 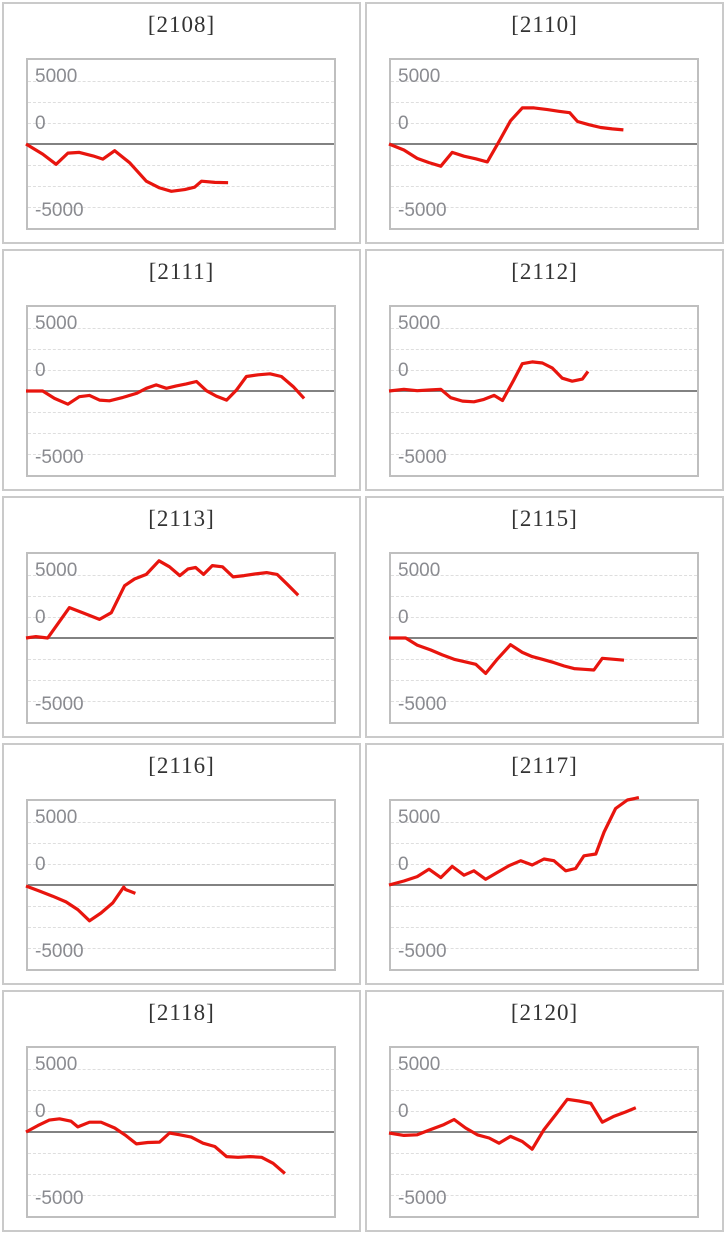 What do you see at coordinates (544, 24) in the screenshot?
I see `chart-title: [2110]` at bounding box center [544, 24].